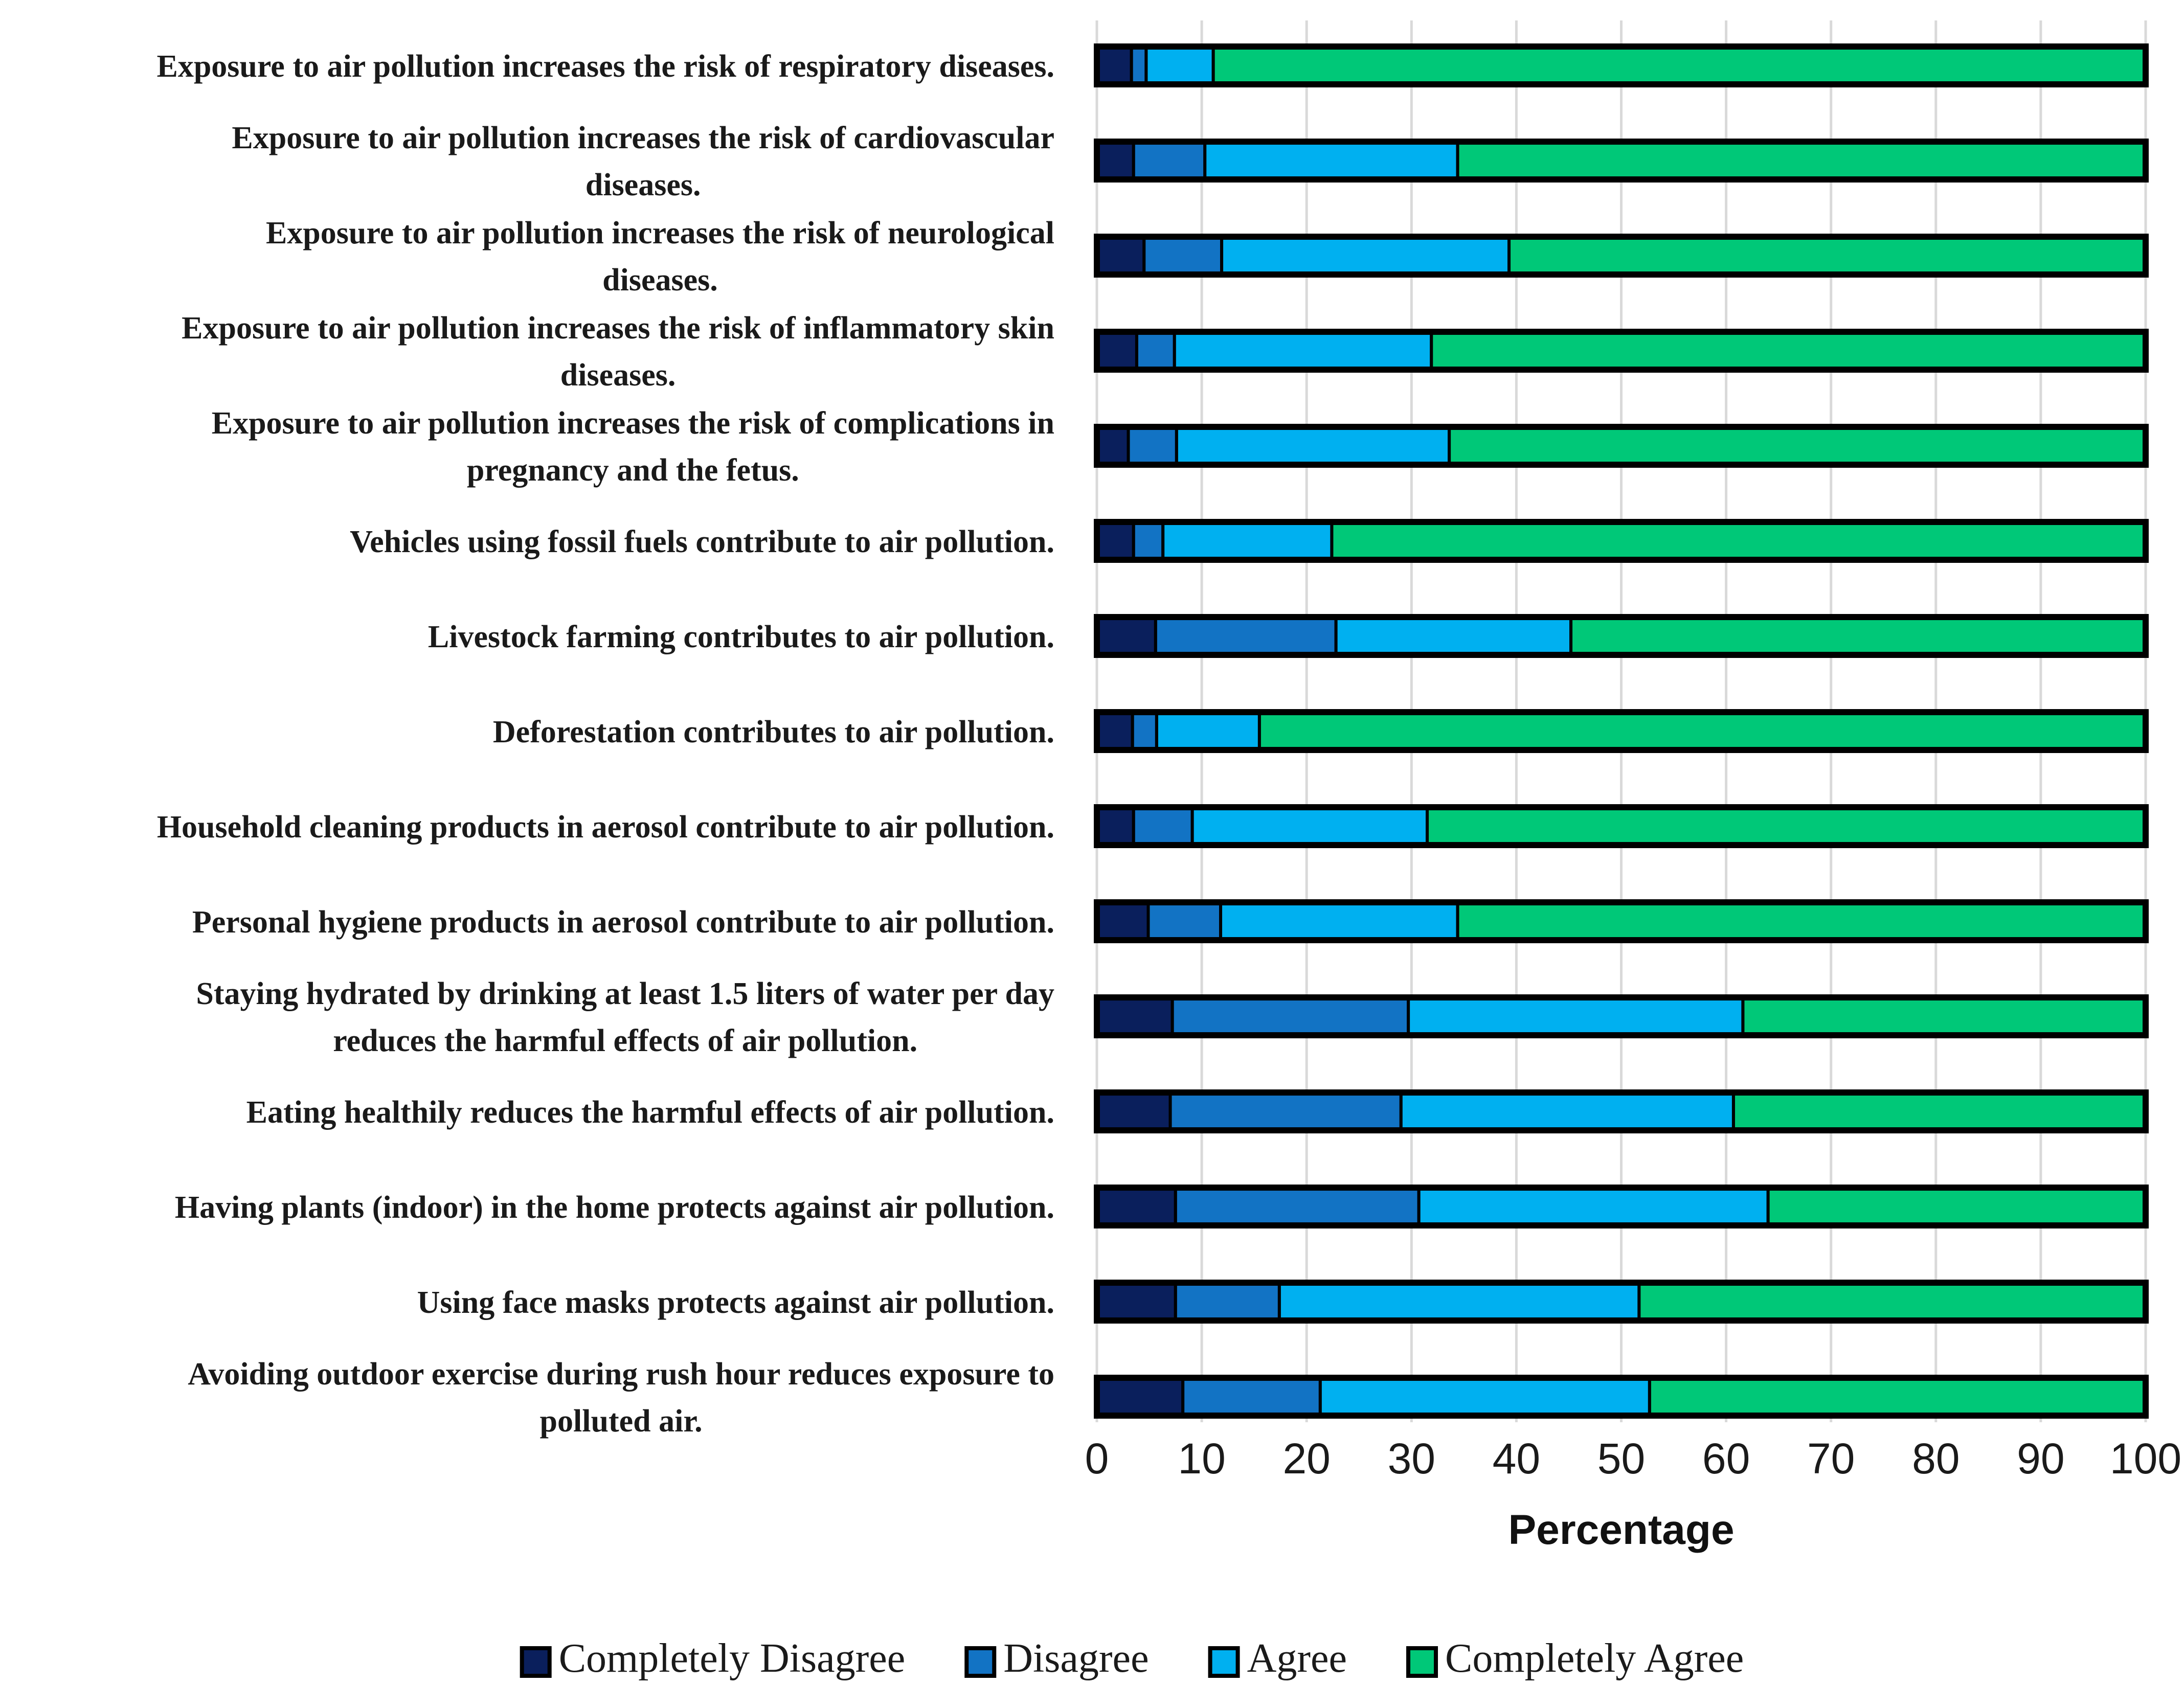 The image size is (2184, 1707). Describe the element at coordinates (1411, 1459) in the screenshot. I see `x-tick-label: 30` at that location.